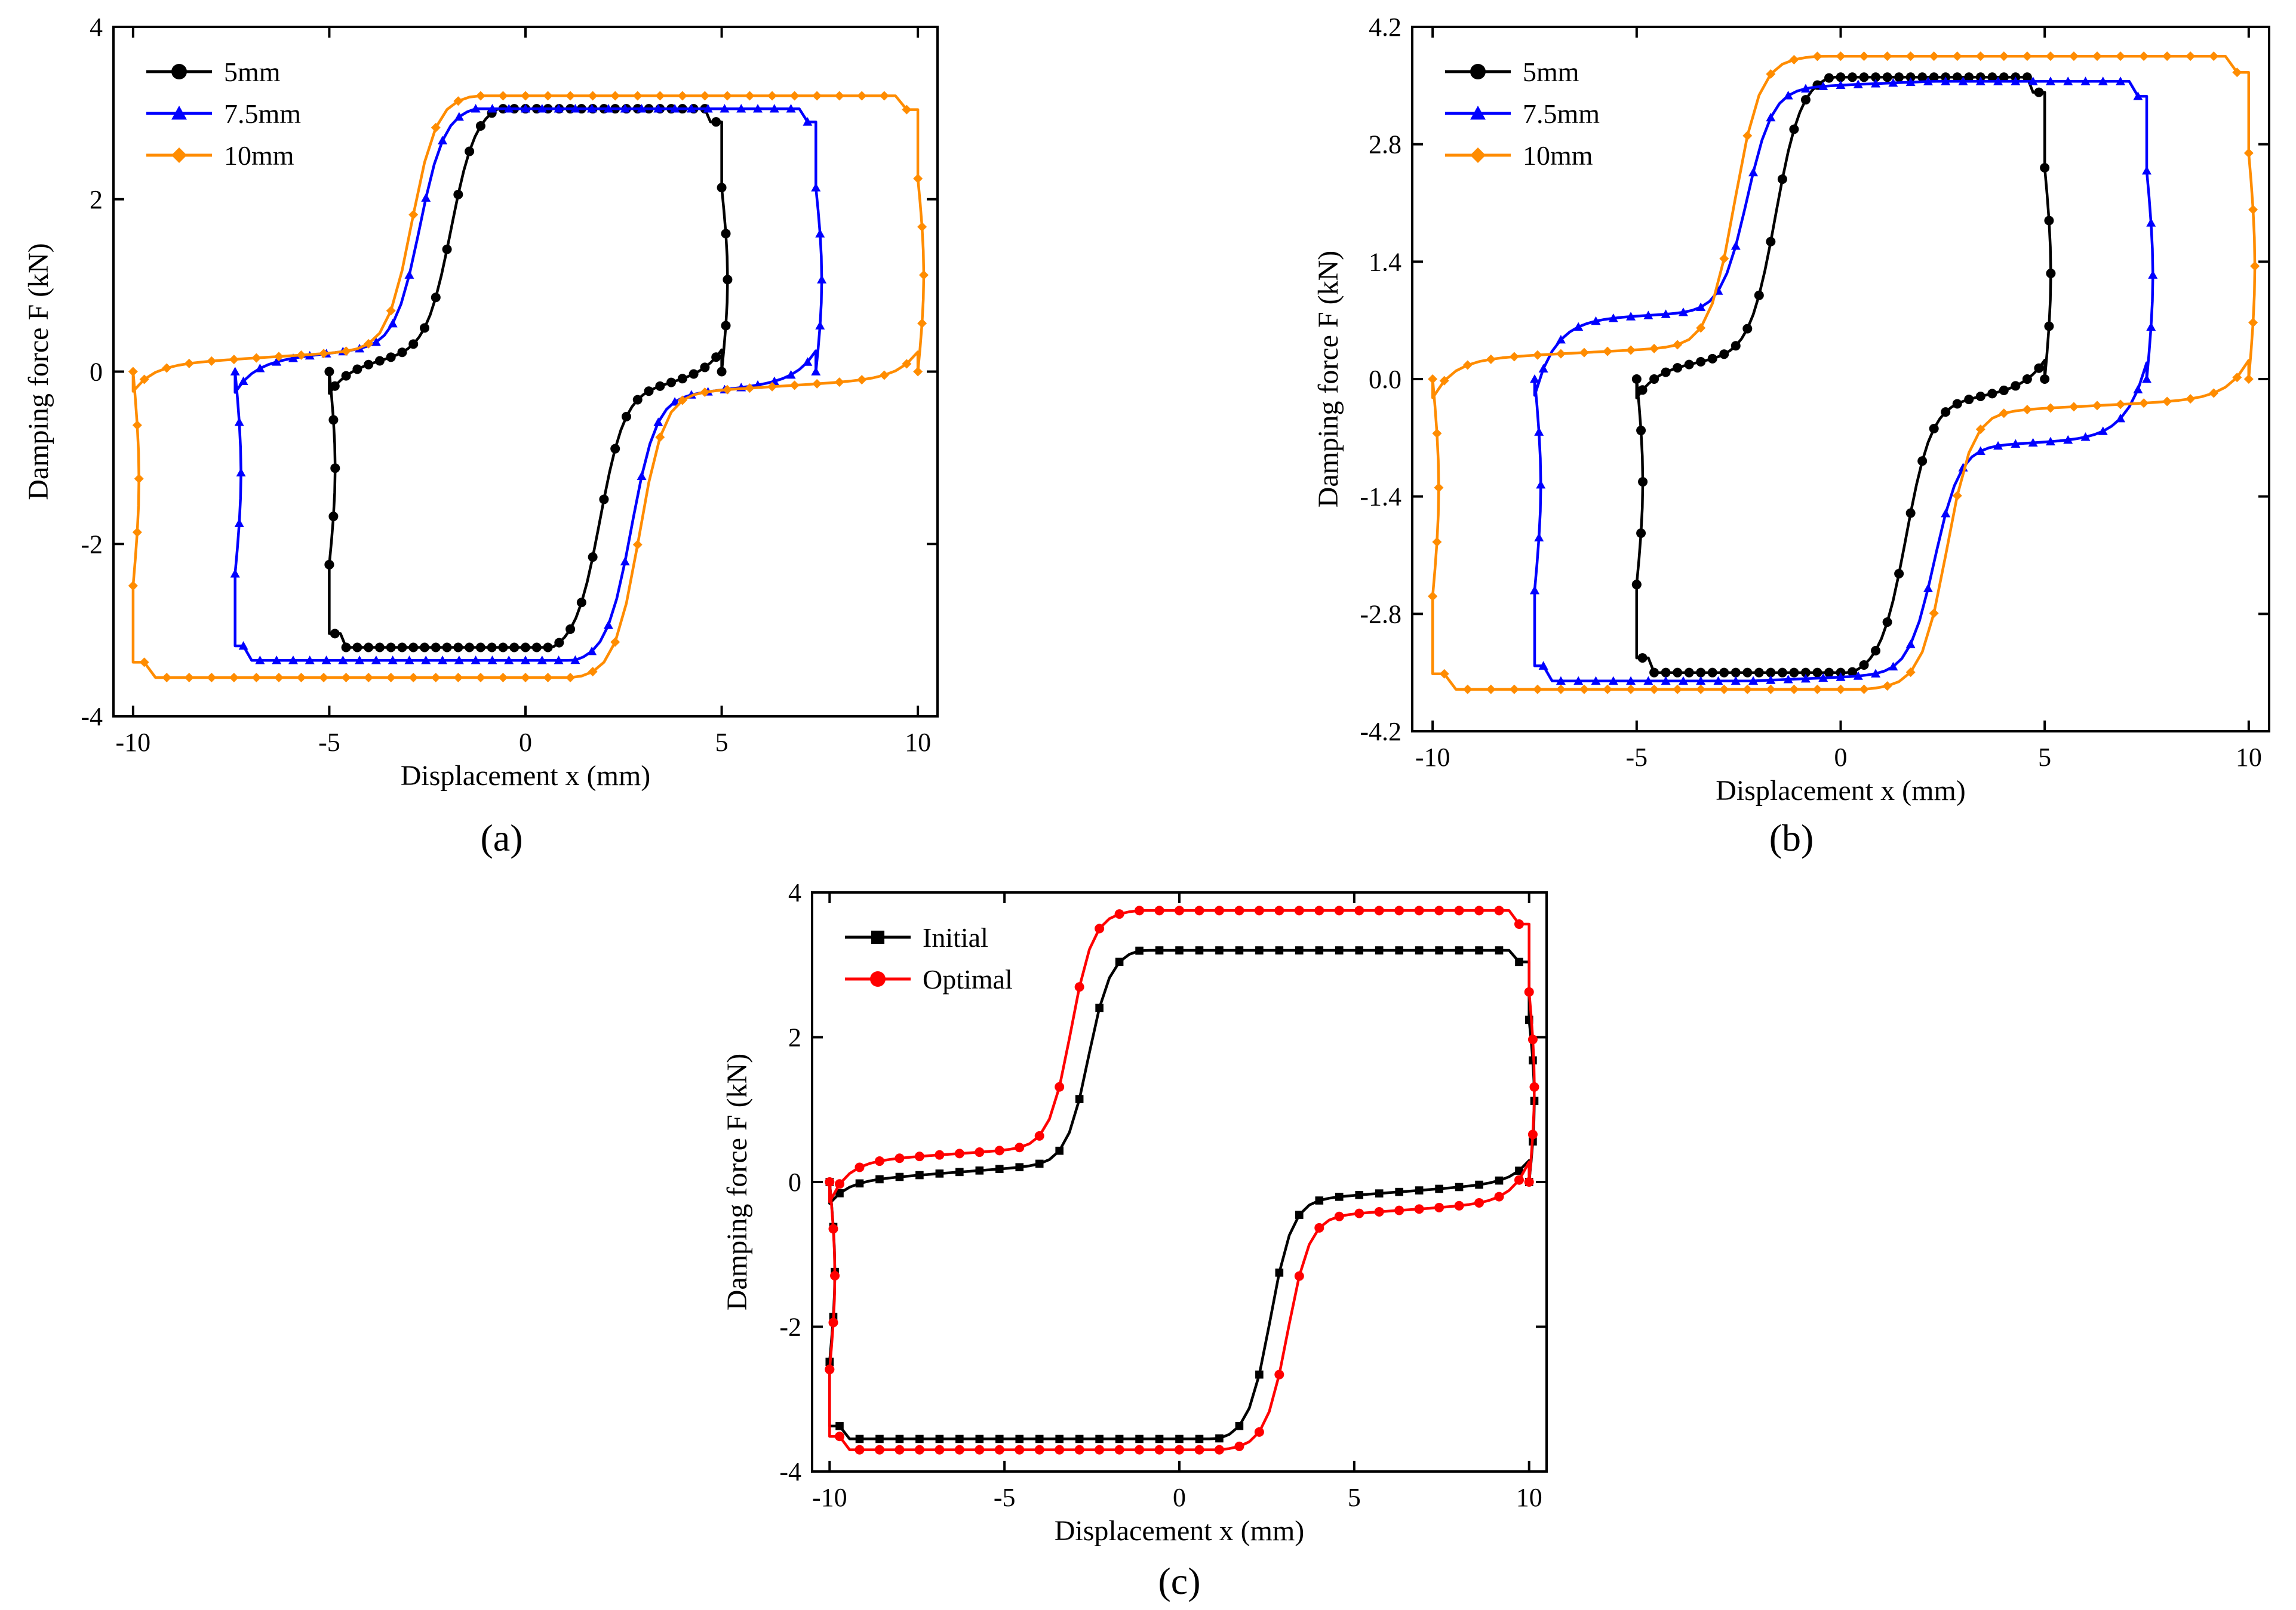  Describe the element at coordinates (1529, 1497) in the screenshot. I see `x-tick-label: 10` at that location.